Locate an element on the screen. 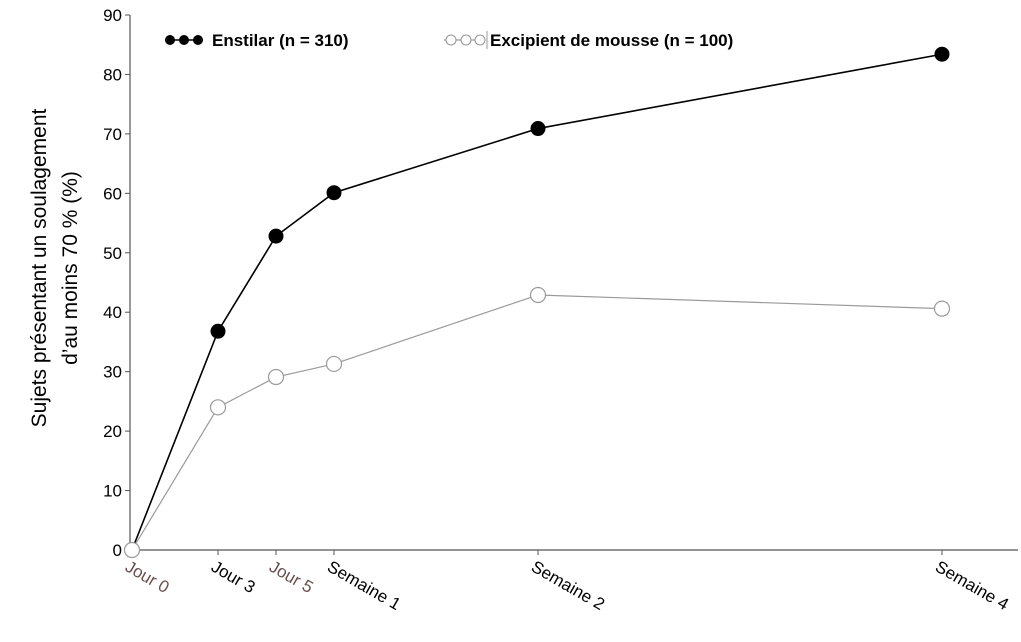 The height and width of the screenshot is (642, 1021). y-tick-label: 40 is located at coordinates (112, 312).